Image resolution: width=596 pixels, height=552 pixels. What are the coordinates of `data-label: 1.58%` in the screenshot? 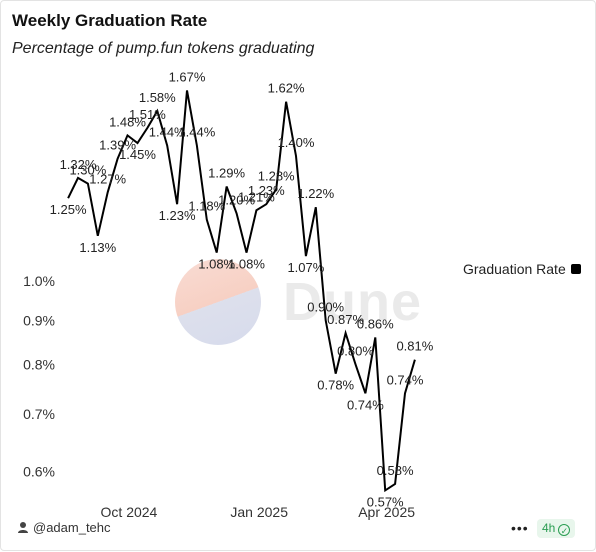 It's located at (157, 97).